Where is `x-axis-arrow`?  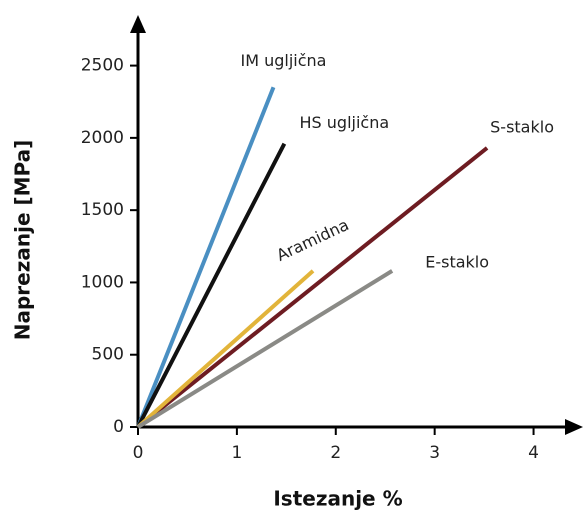 x-axis-arrow is located at coordinates (574, 427).